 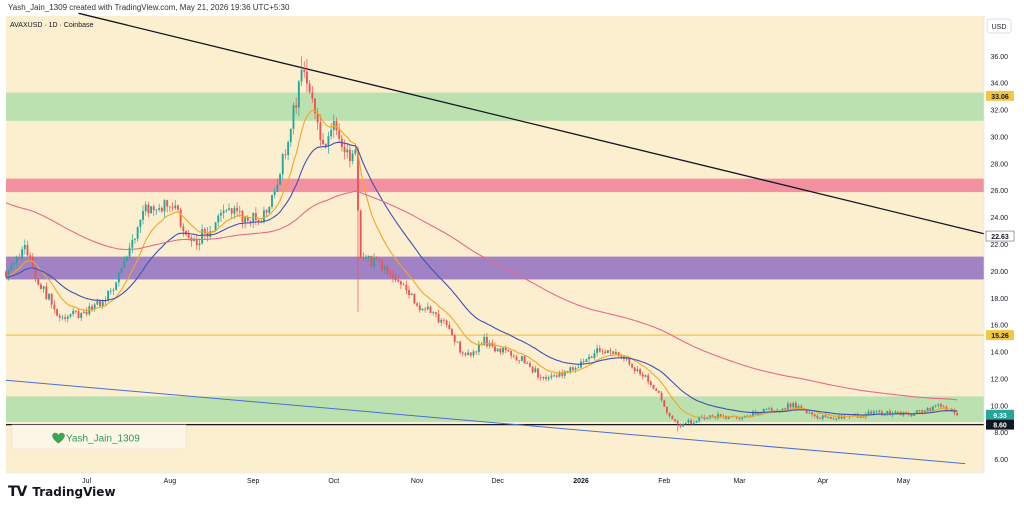 What do you see at coordinates (999, 245) in the screenshot?
I see `y-tick-label-8: 22.00` at bounding box center [999, 245].